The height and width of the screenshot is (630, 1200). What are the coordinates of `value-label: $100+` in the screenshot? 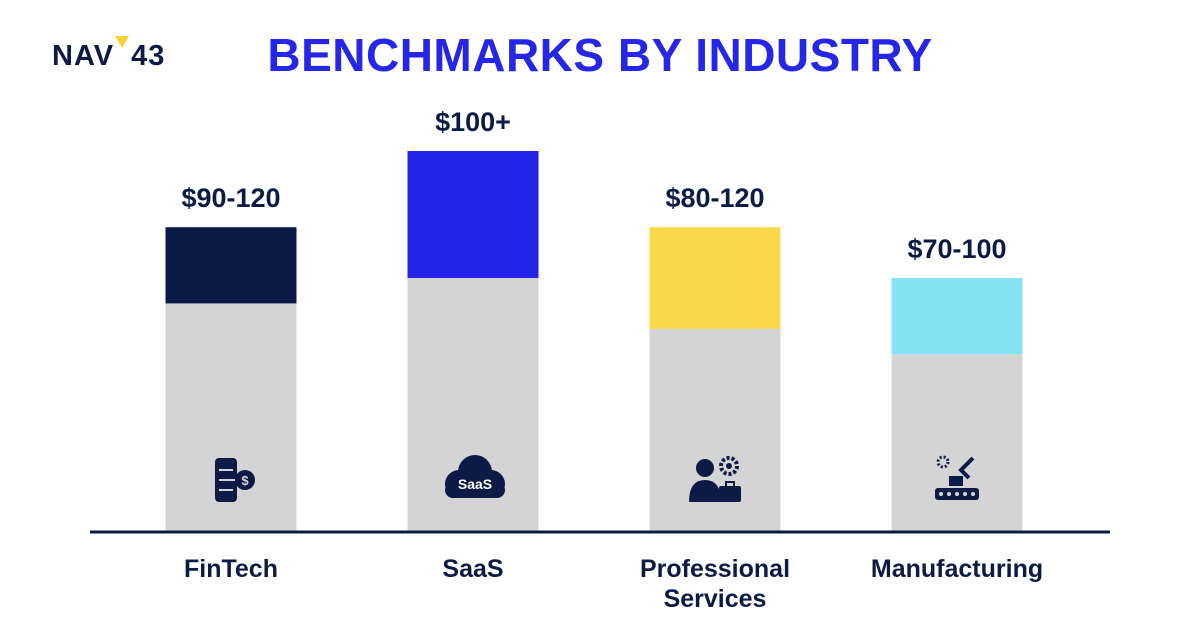 It's located at (473, 122).